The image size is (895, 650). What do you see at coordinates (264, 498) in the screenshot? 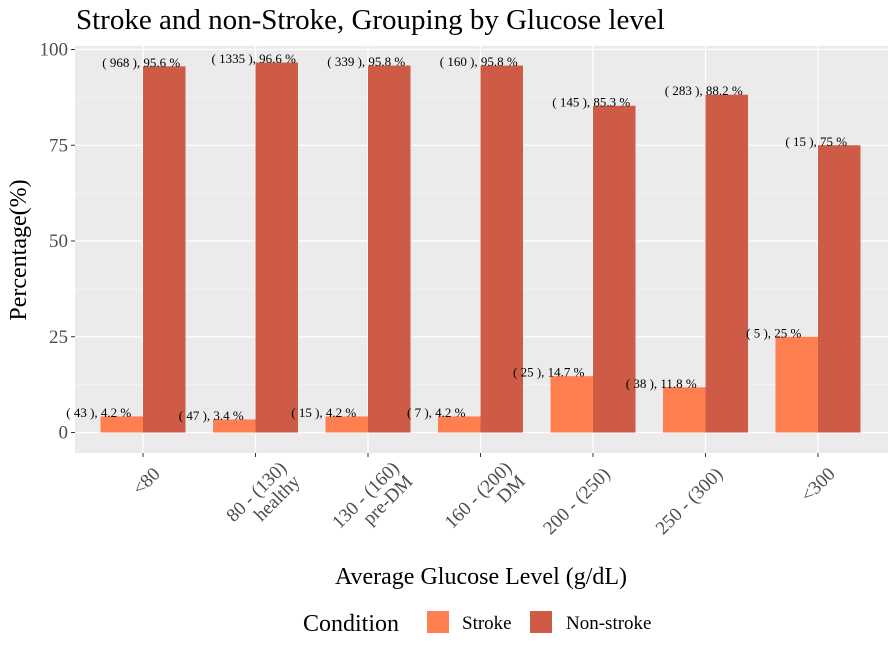
I see `x-tick-label: 80 - (130)healthy` at bounding box center [264, 498].